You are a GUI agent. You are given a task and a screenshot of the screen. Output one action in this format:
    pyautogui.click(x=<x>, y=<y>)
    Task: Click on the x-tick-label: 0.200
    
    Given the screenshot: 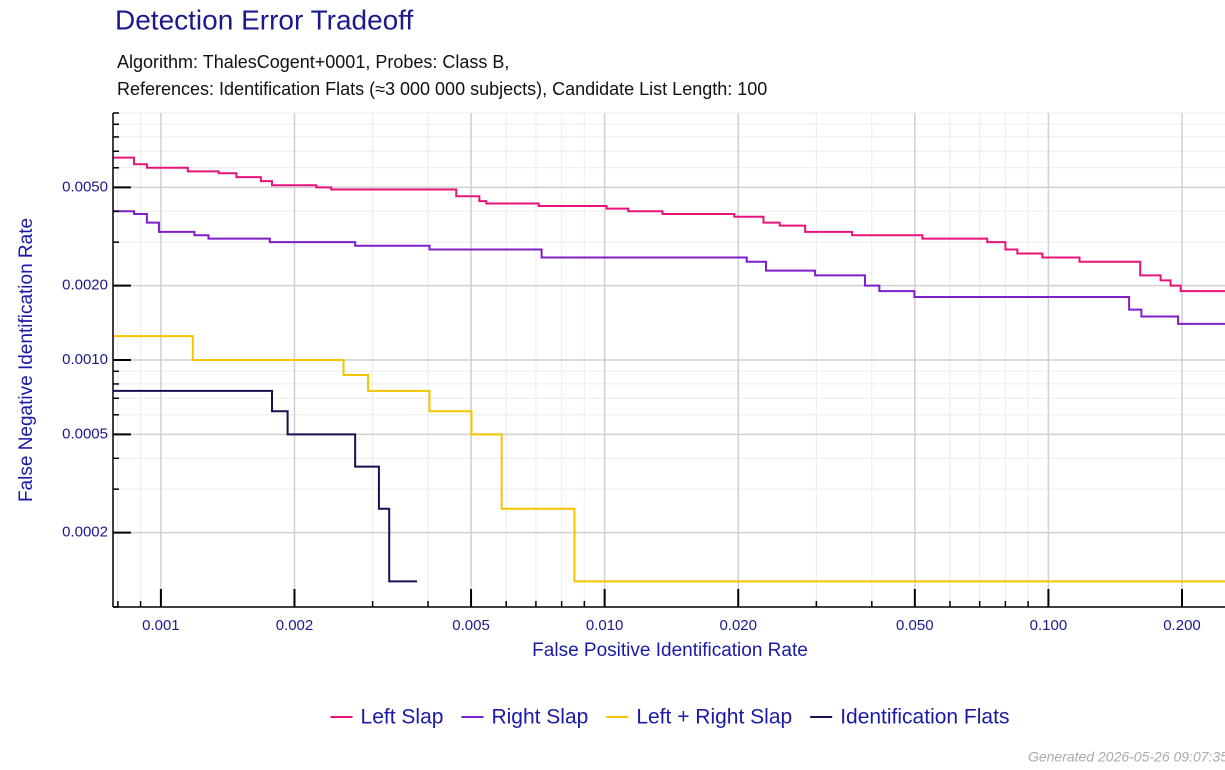 What is the action you would take?
    pyautogui.click(x=1182, y=625)
    